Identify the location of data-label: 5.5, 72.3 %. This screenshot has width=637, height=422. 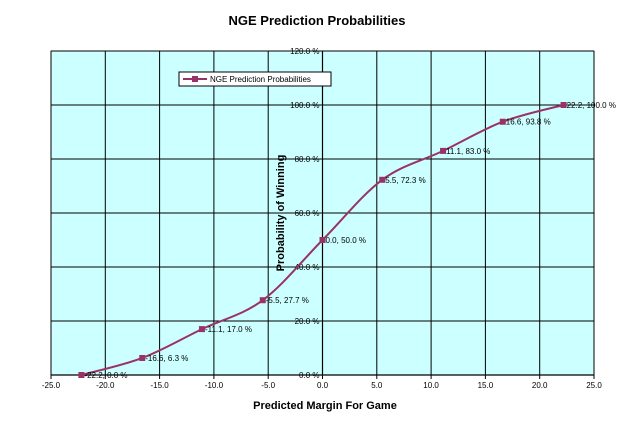
(405, 180).